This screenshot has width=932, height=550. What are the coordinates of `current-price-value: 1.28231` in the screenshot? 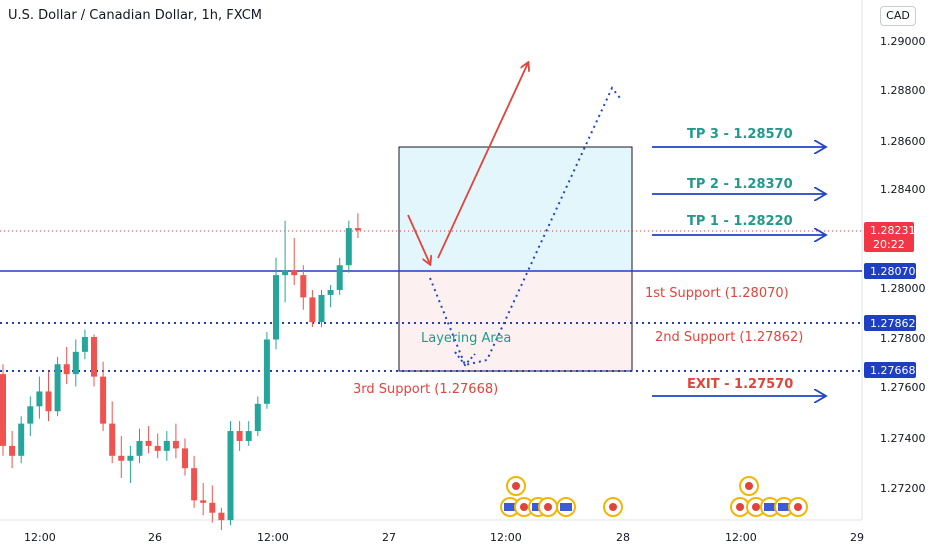 It's located at (893, 230).